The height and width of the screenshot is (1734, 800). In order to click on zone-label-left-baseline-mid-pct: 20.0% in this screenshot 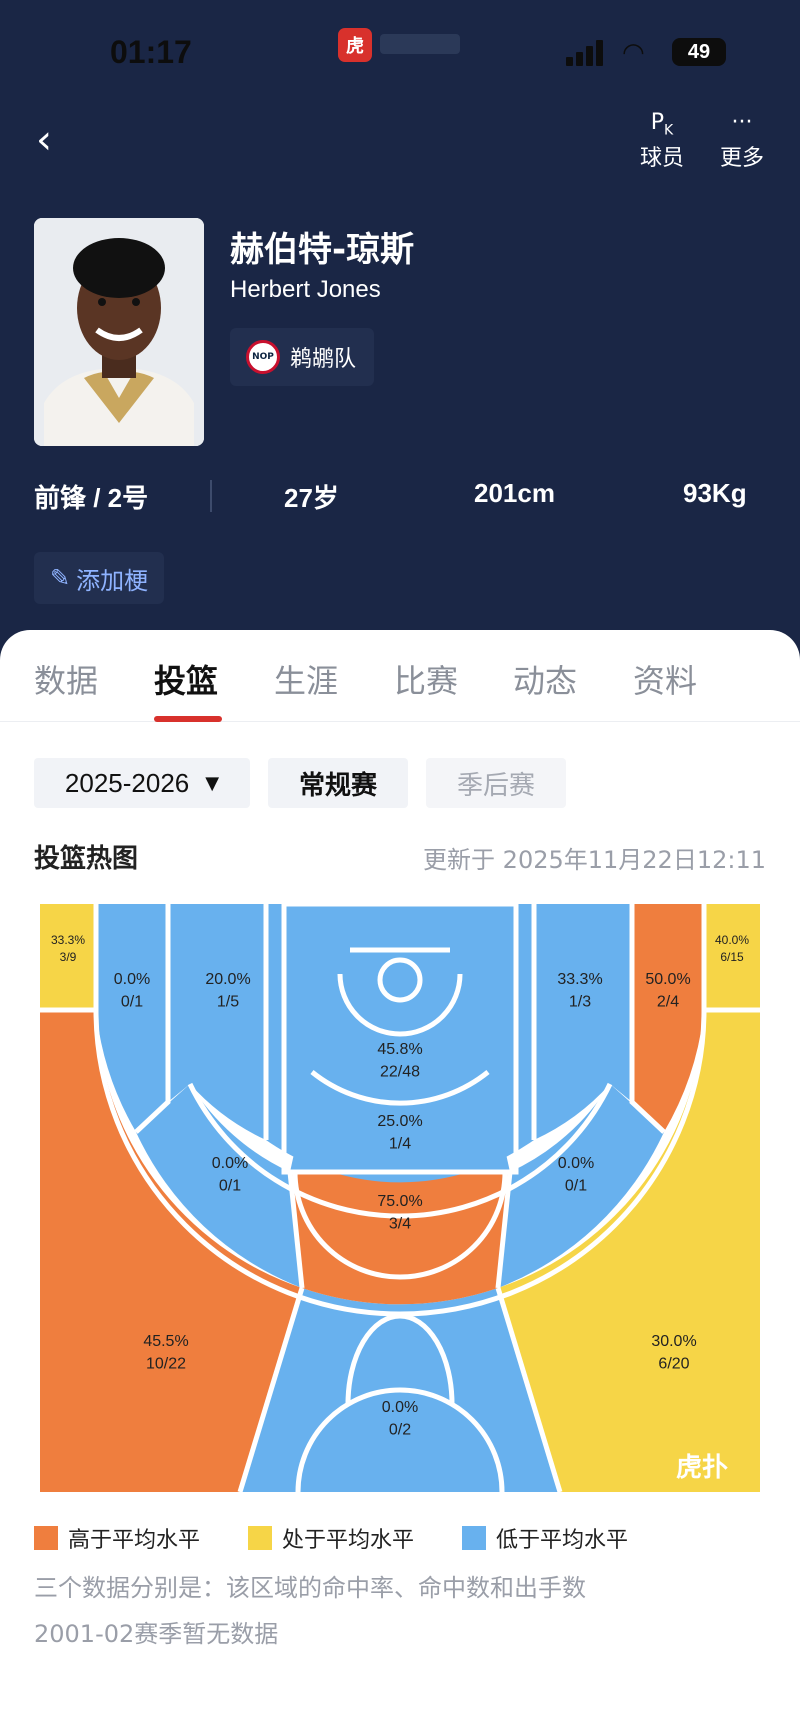, I will do `click(227, 979)`.